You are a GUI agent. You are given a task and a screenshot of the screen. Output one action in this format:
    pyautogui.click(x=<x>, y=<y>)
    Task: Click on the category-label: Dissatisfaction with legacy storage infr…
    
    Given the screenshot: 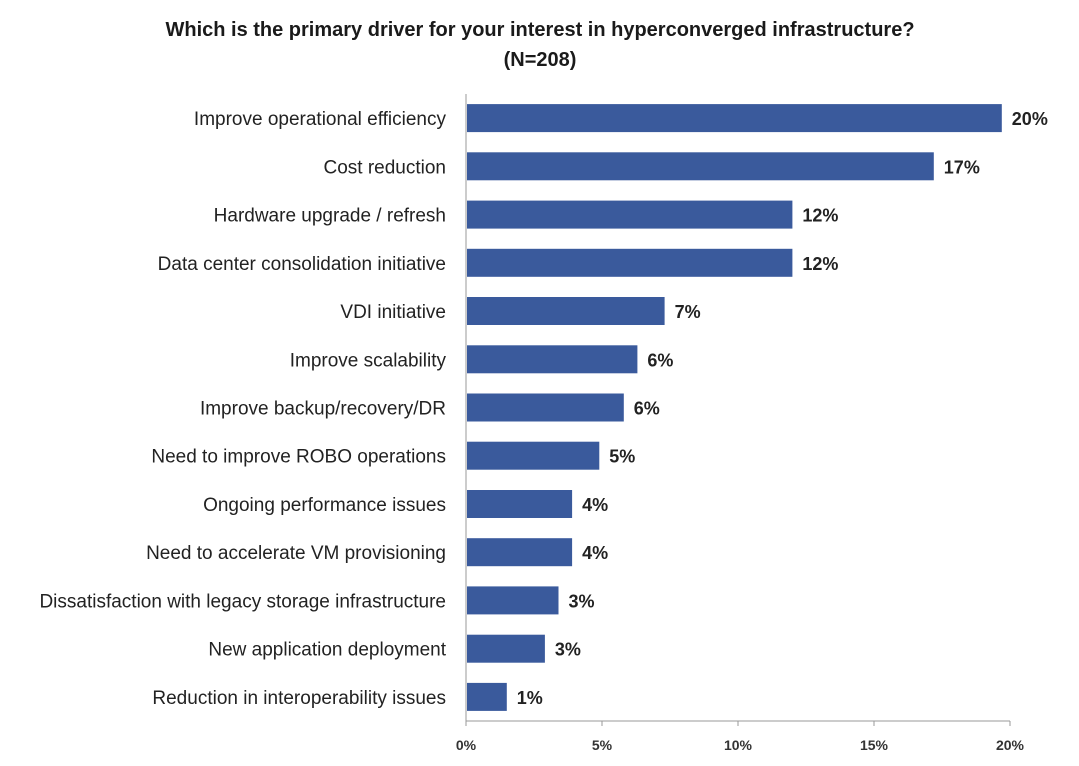 What is the action you would take?
    pyautogui.click(x=242, y=601)
    